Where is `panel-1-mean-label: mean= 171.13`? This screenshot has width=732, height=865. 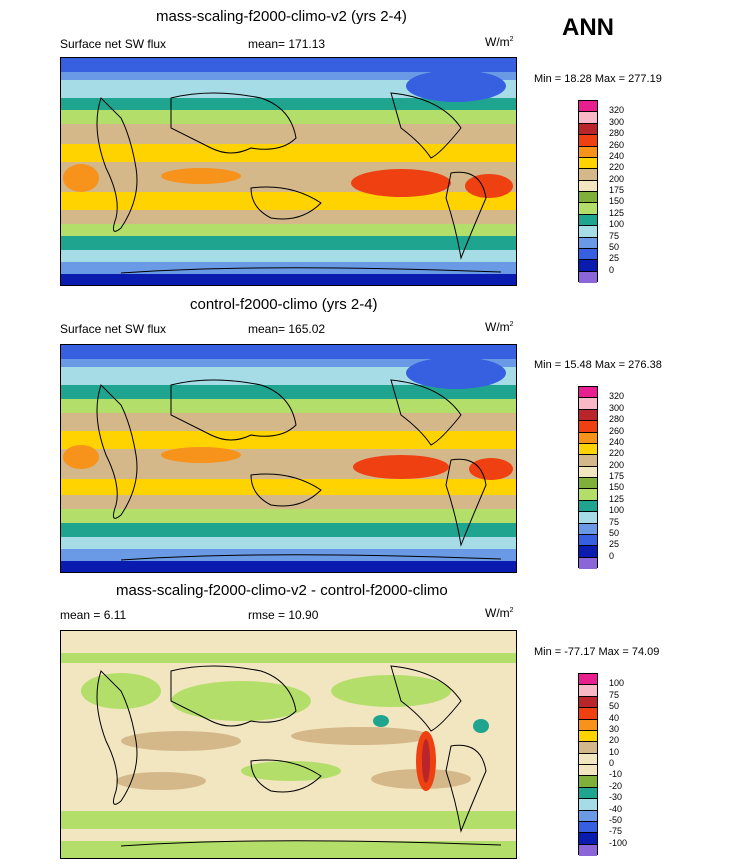 panel-1-mean-label: mean= 171.13 is located at coordinates (287, 44).